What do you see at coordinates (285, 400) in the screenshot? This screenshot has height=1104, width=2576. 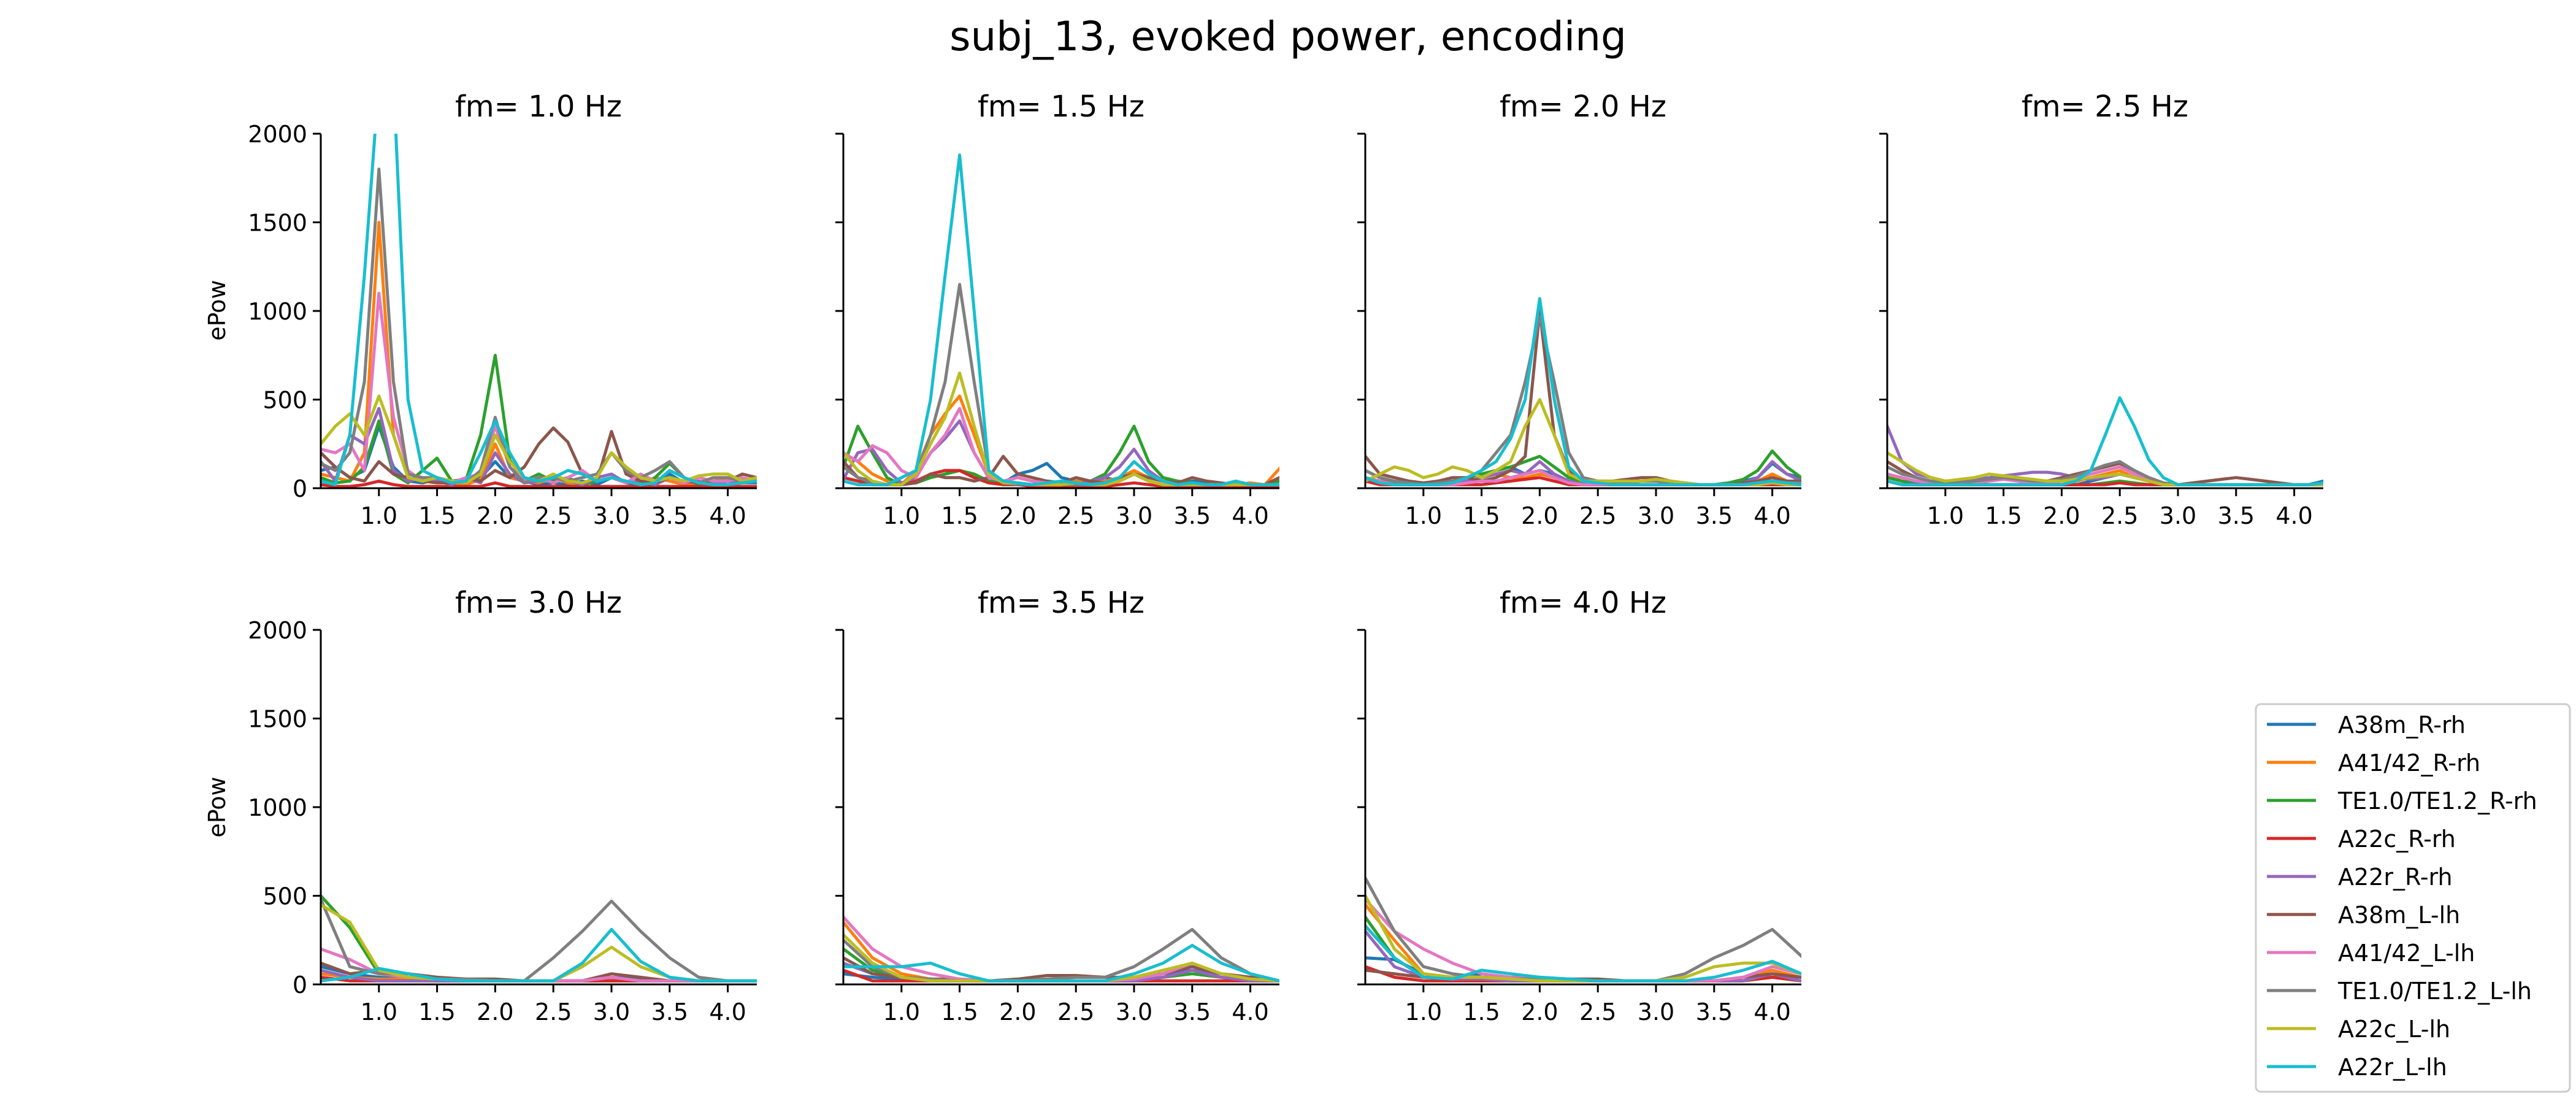 I see `y-tick-label: 500` at bounding box center [285, 400].